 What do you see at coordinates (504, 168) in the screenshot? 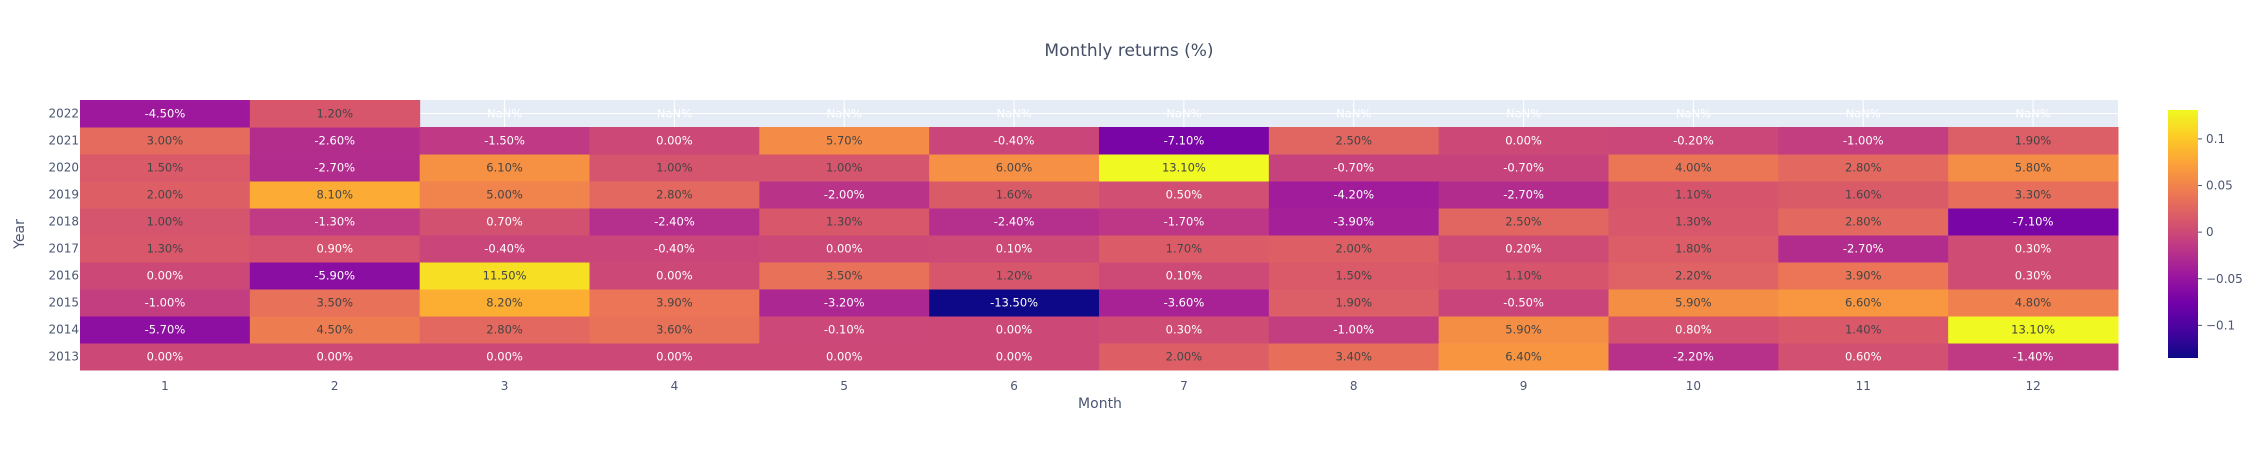
I see `cell-label: 6.10%` at bounding box center [504, 168].